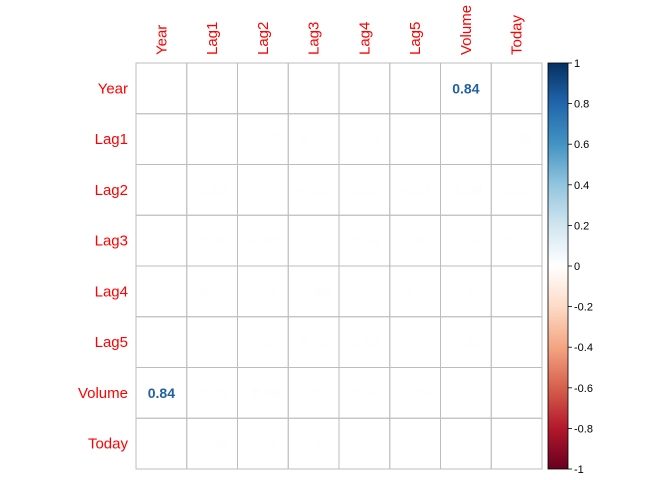 The image size is (672, 480). I want to click on row-label: Year, so click(113, 88).